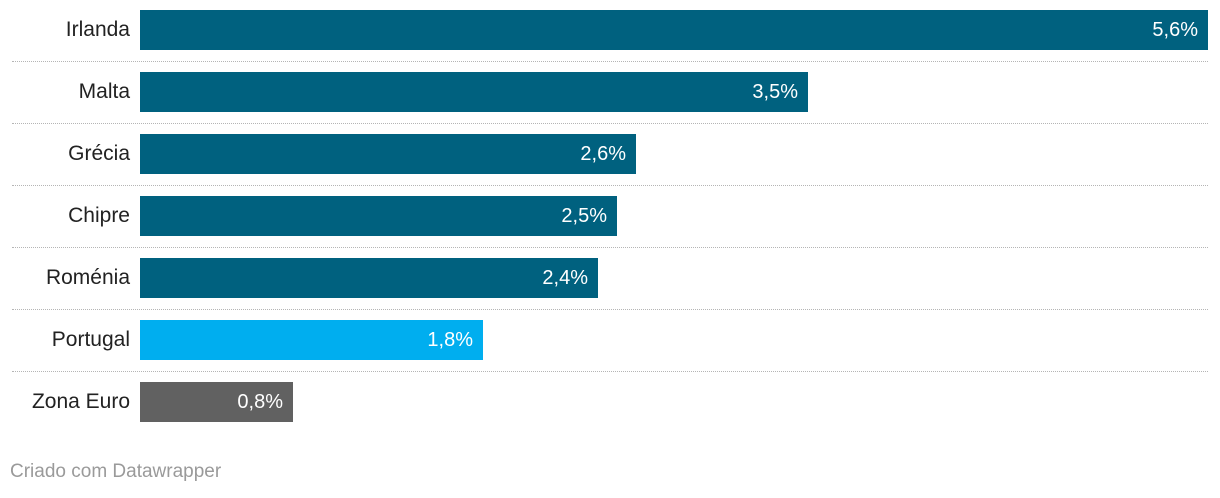 The height and width of the screenshot is (498, 1220). Describe the element at coordinates (565, 278) in the screenshot. I see `value-label: 2,4%` at that location.